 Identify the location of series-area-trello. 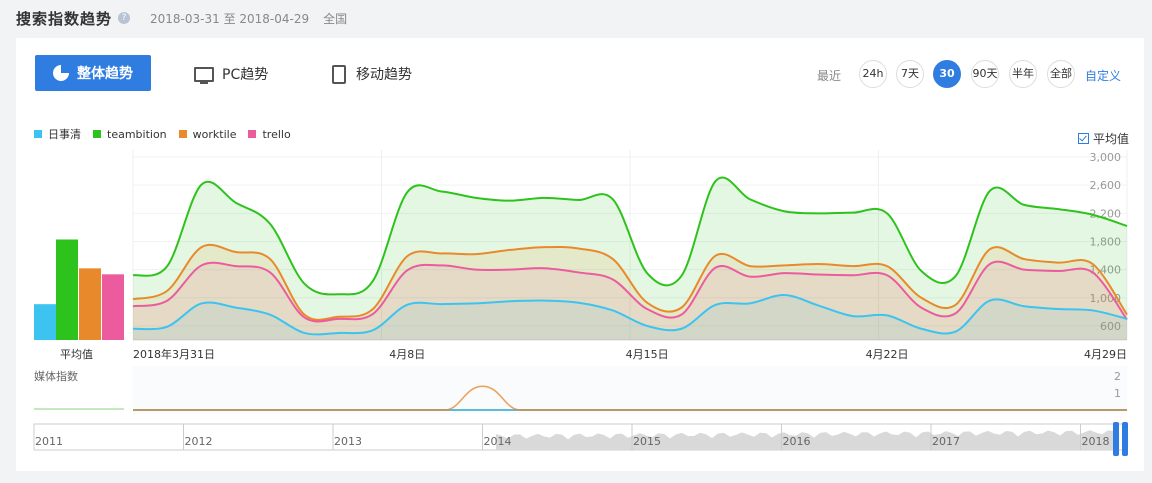
(630, 300).